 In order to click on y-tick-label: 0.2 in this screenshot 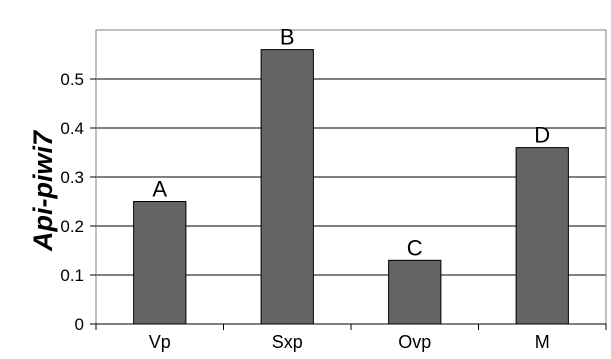, I will do `click(72, 226)`.